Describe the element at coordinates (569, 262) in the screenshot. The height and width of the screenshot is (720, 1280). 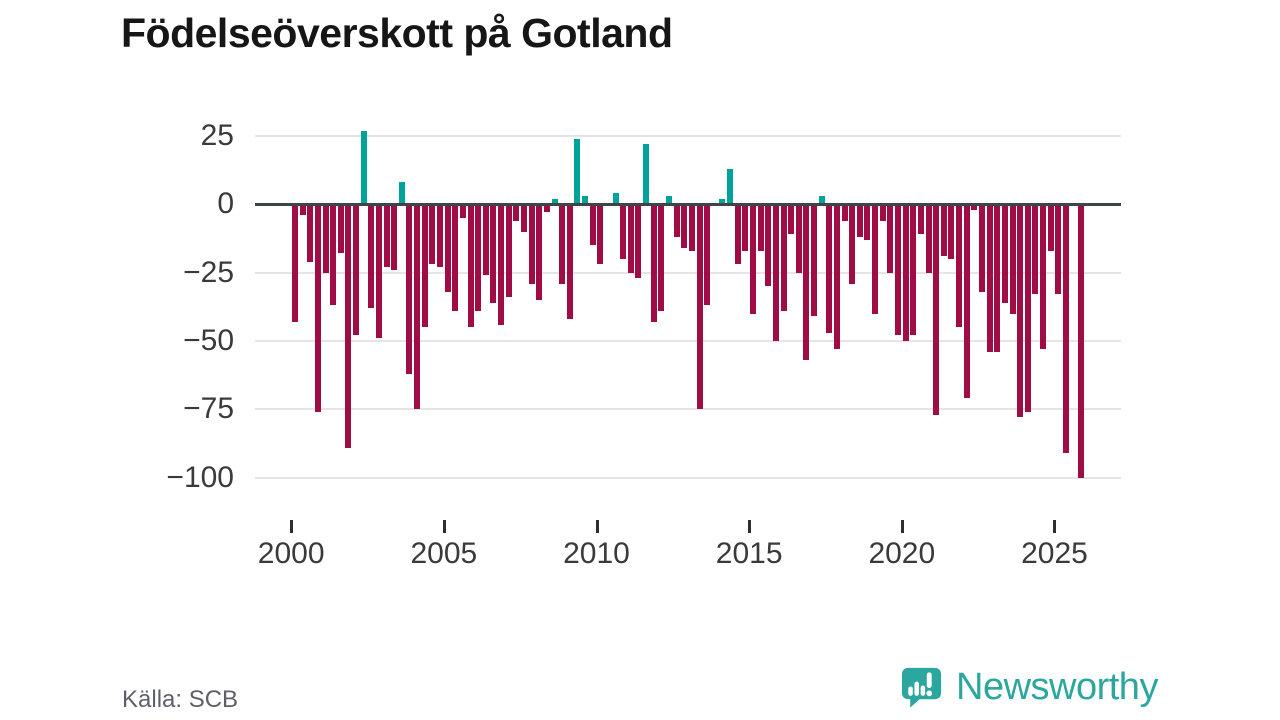
I see `bar-2009Q1` at that location.